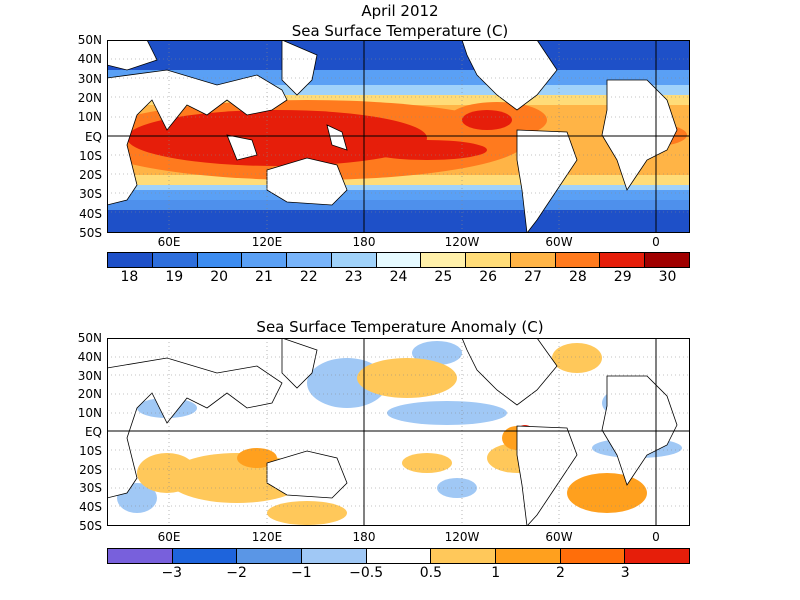 The height and width of the screenshot is (600, 800). Describe the element at coordinates (533, 277) in the screenshot. I see `colorbar-label: 27` at that location.